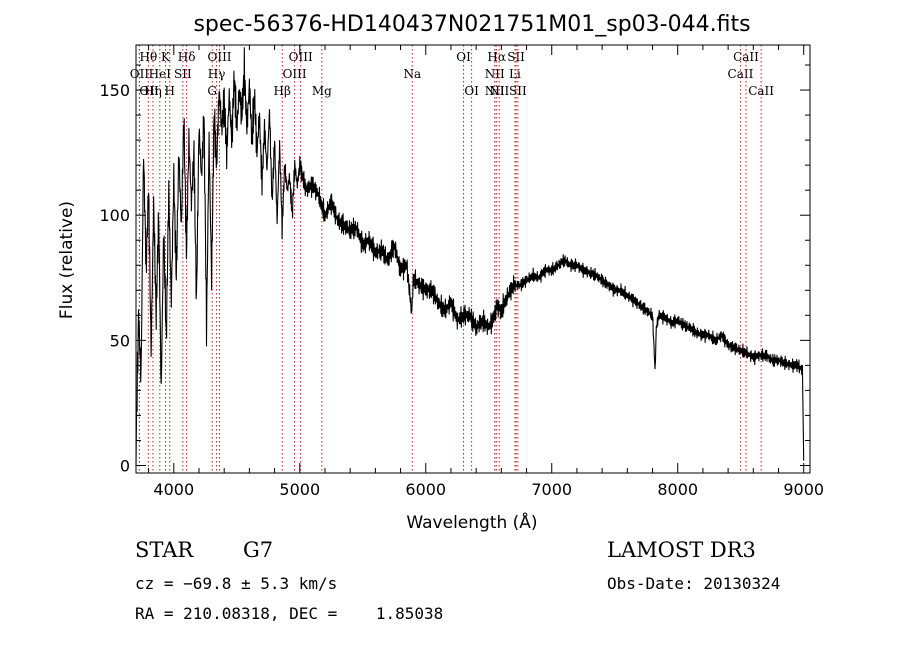 The image size is (900, 649). Describe the element at coordinates (681, 550) in the screenshot. I see `survey-name: LAMOST DR3` at that location.